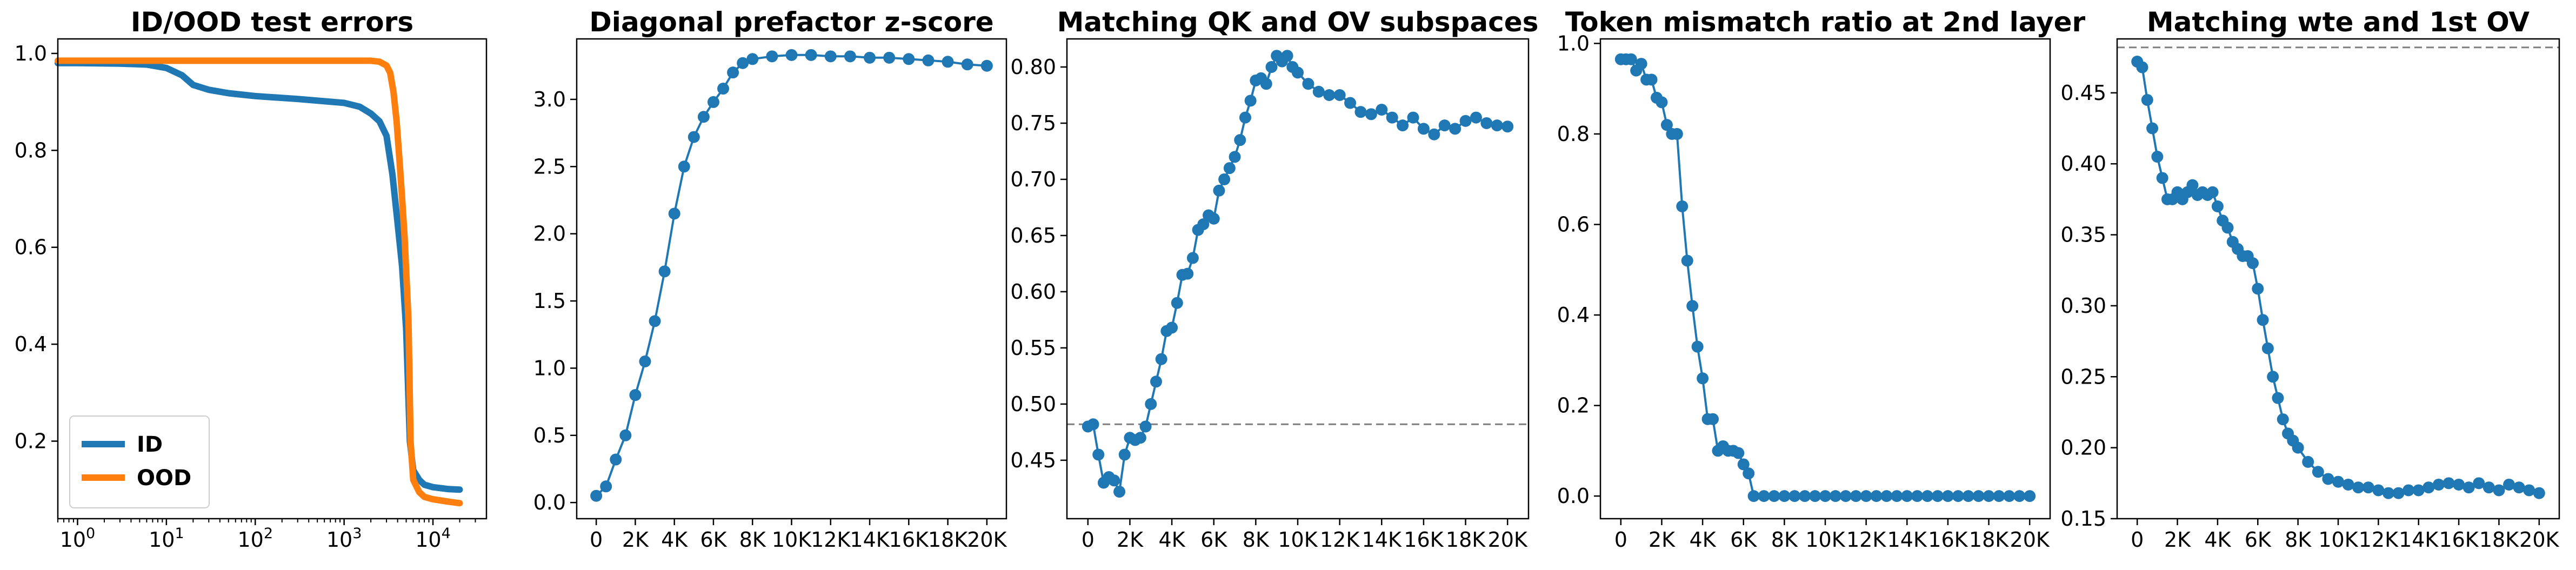  I want to click on y-tick-label: 0.75, so click(1033, 123).